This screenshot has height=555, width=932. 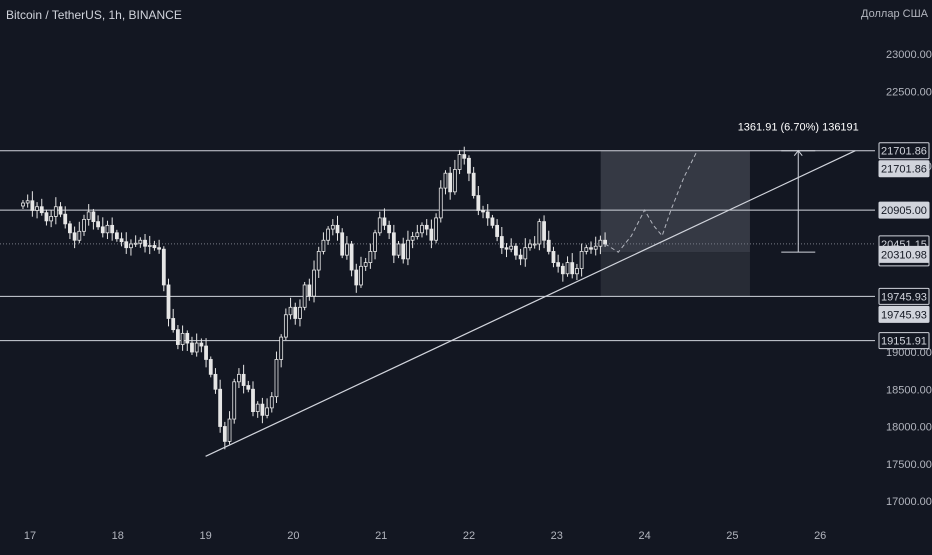 What do you see at coordinates (909, 55) in the screenshot?
I see `price-tick-label: 23000.00` at bounding box center [909, 55].